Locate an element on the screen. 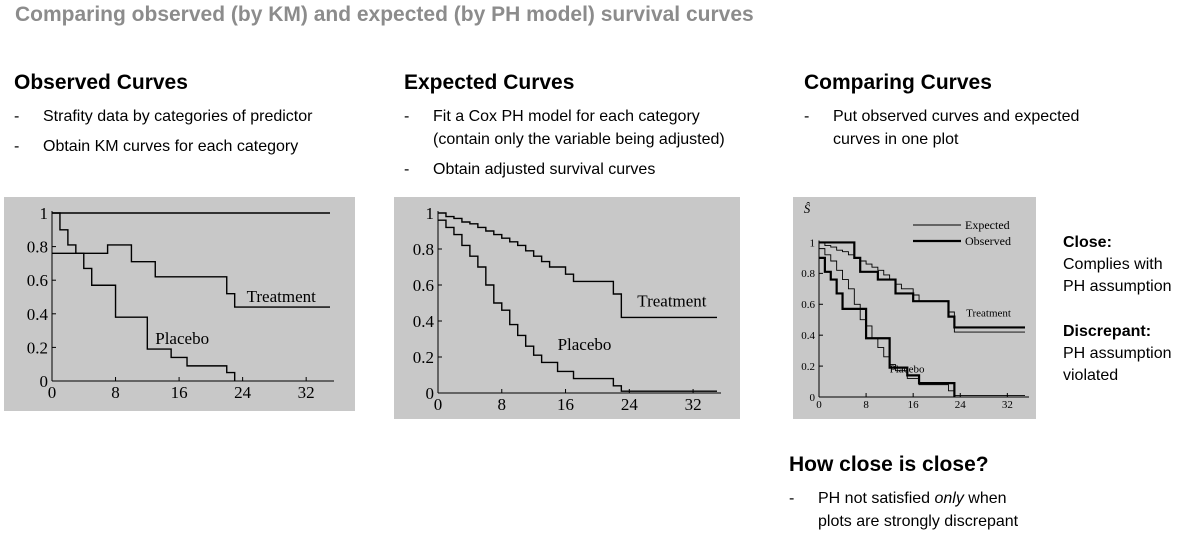 This screenshot has width=1191, height=540. observed-km-chart: 0 8 16 24 32 0 0.2 0.4 0.6 0.8 1 Treatment Placebo is located at coordinates (180, 303).